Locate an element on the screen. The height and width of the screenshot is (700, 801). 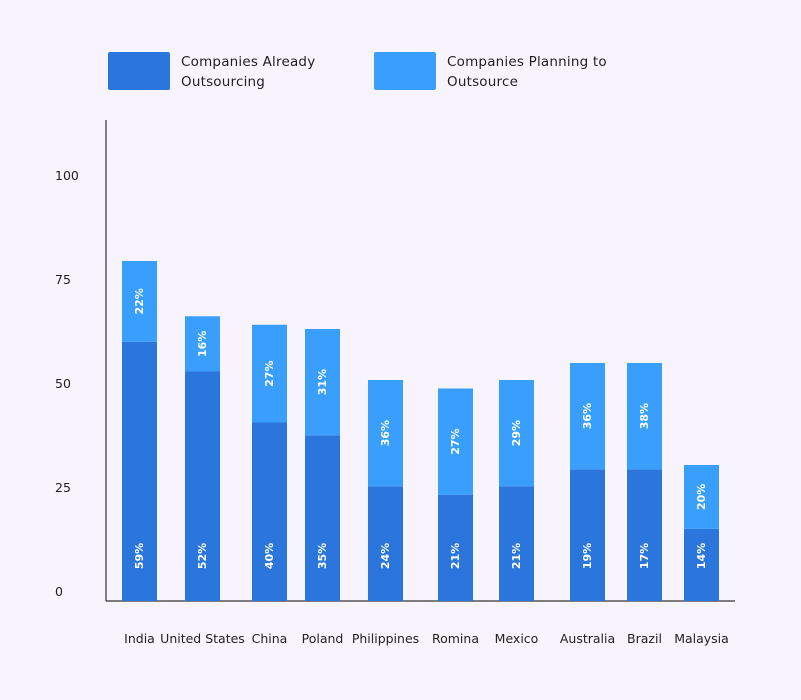
data-label: 24% is located at coordinates (385, 556).